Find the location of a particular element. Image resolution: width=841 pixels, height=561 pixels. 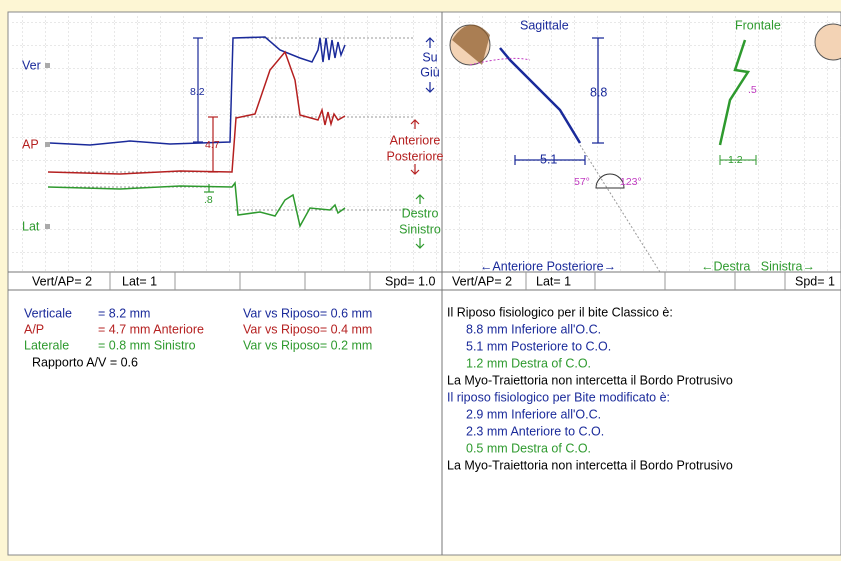

direction-label: Anteriore is located at coordinates (415, 140).